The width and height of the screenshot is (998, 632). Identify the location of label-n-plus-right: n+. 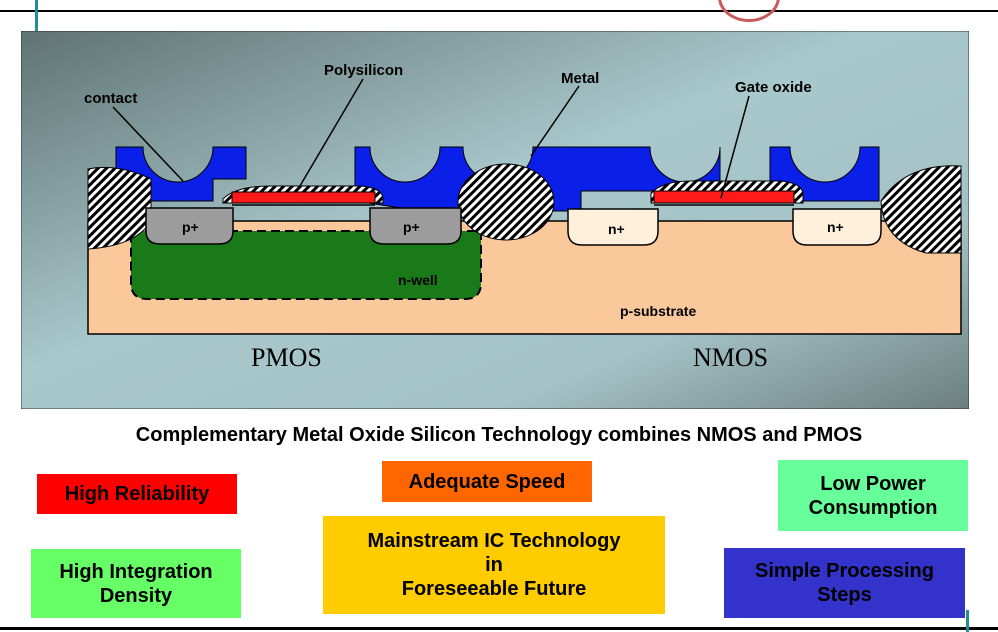
(835, 227).